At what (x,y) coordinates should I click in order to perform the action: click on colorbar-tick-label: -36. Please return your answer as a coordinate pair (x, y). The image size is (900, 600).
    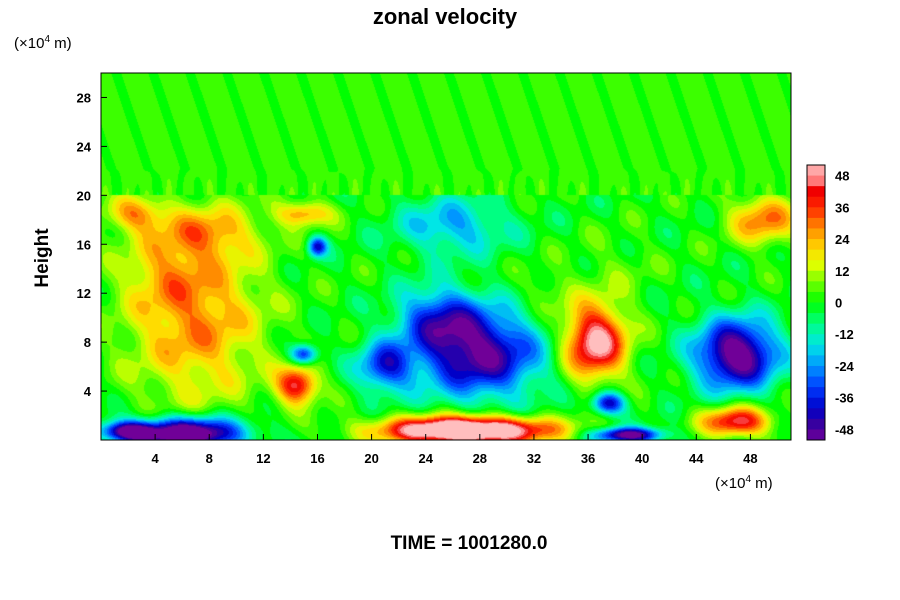
    Looking at the image, I should click on (844, 398).